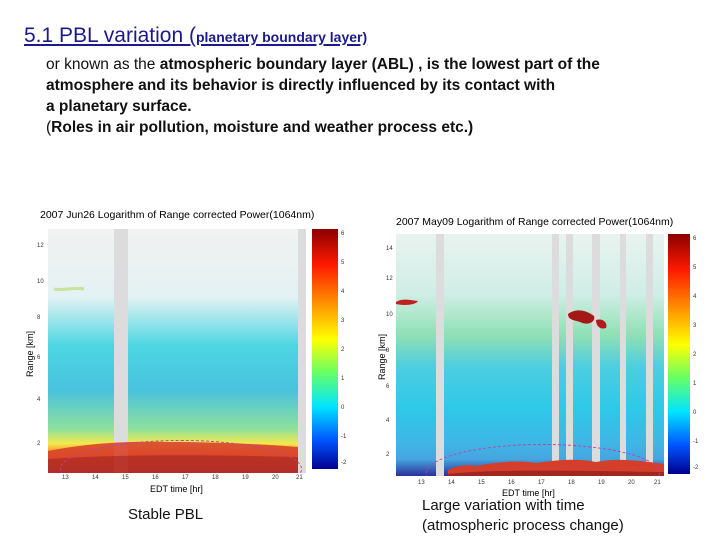  Describe the element at coordinates (343, 292) in the screenshot. I see `left-cbar-tick: 4` at that location.